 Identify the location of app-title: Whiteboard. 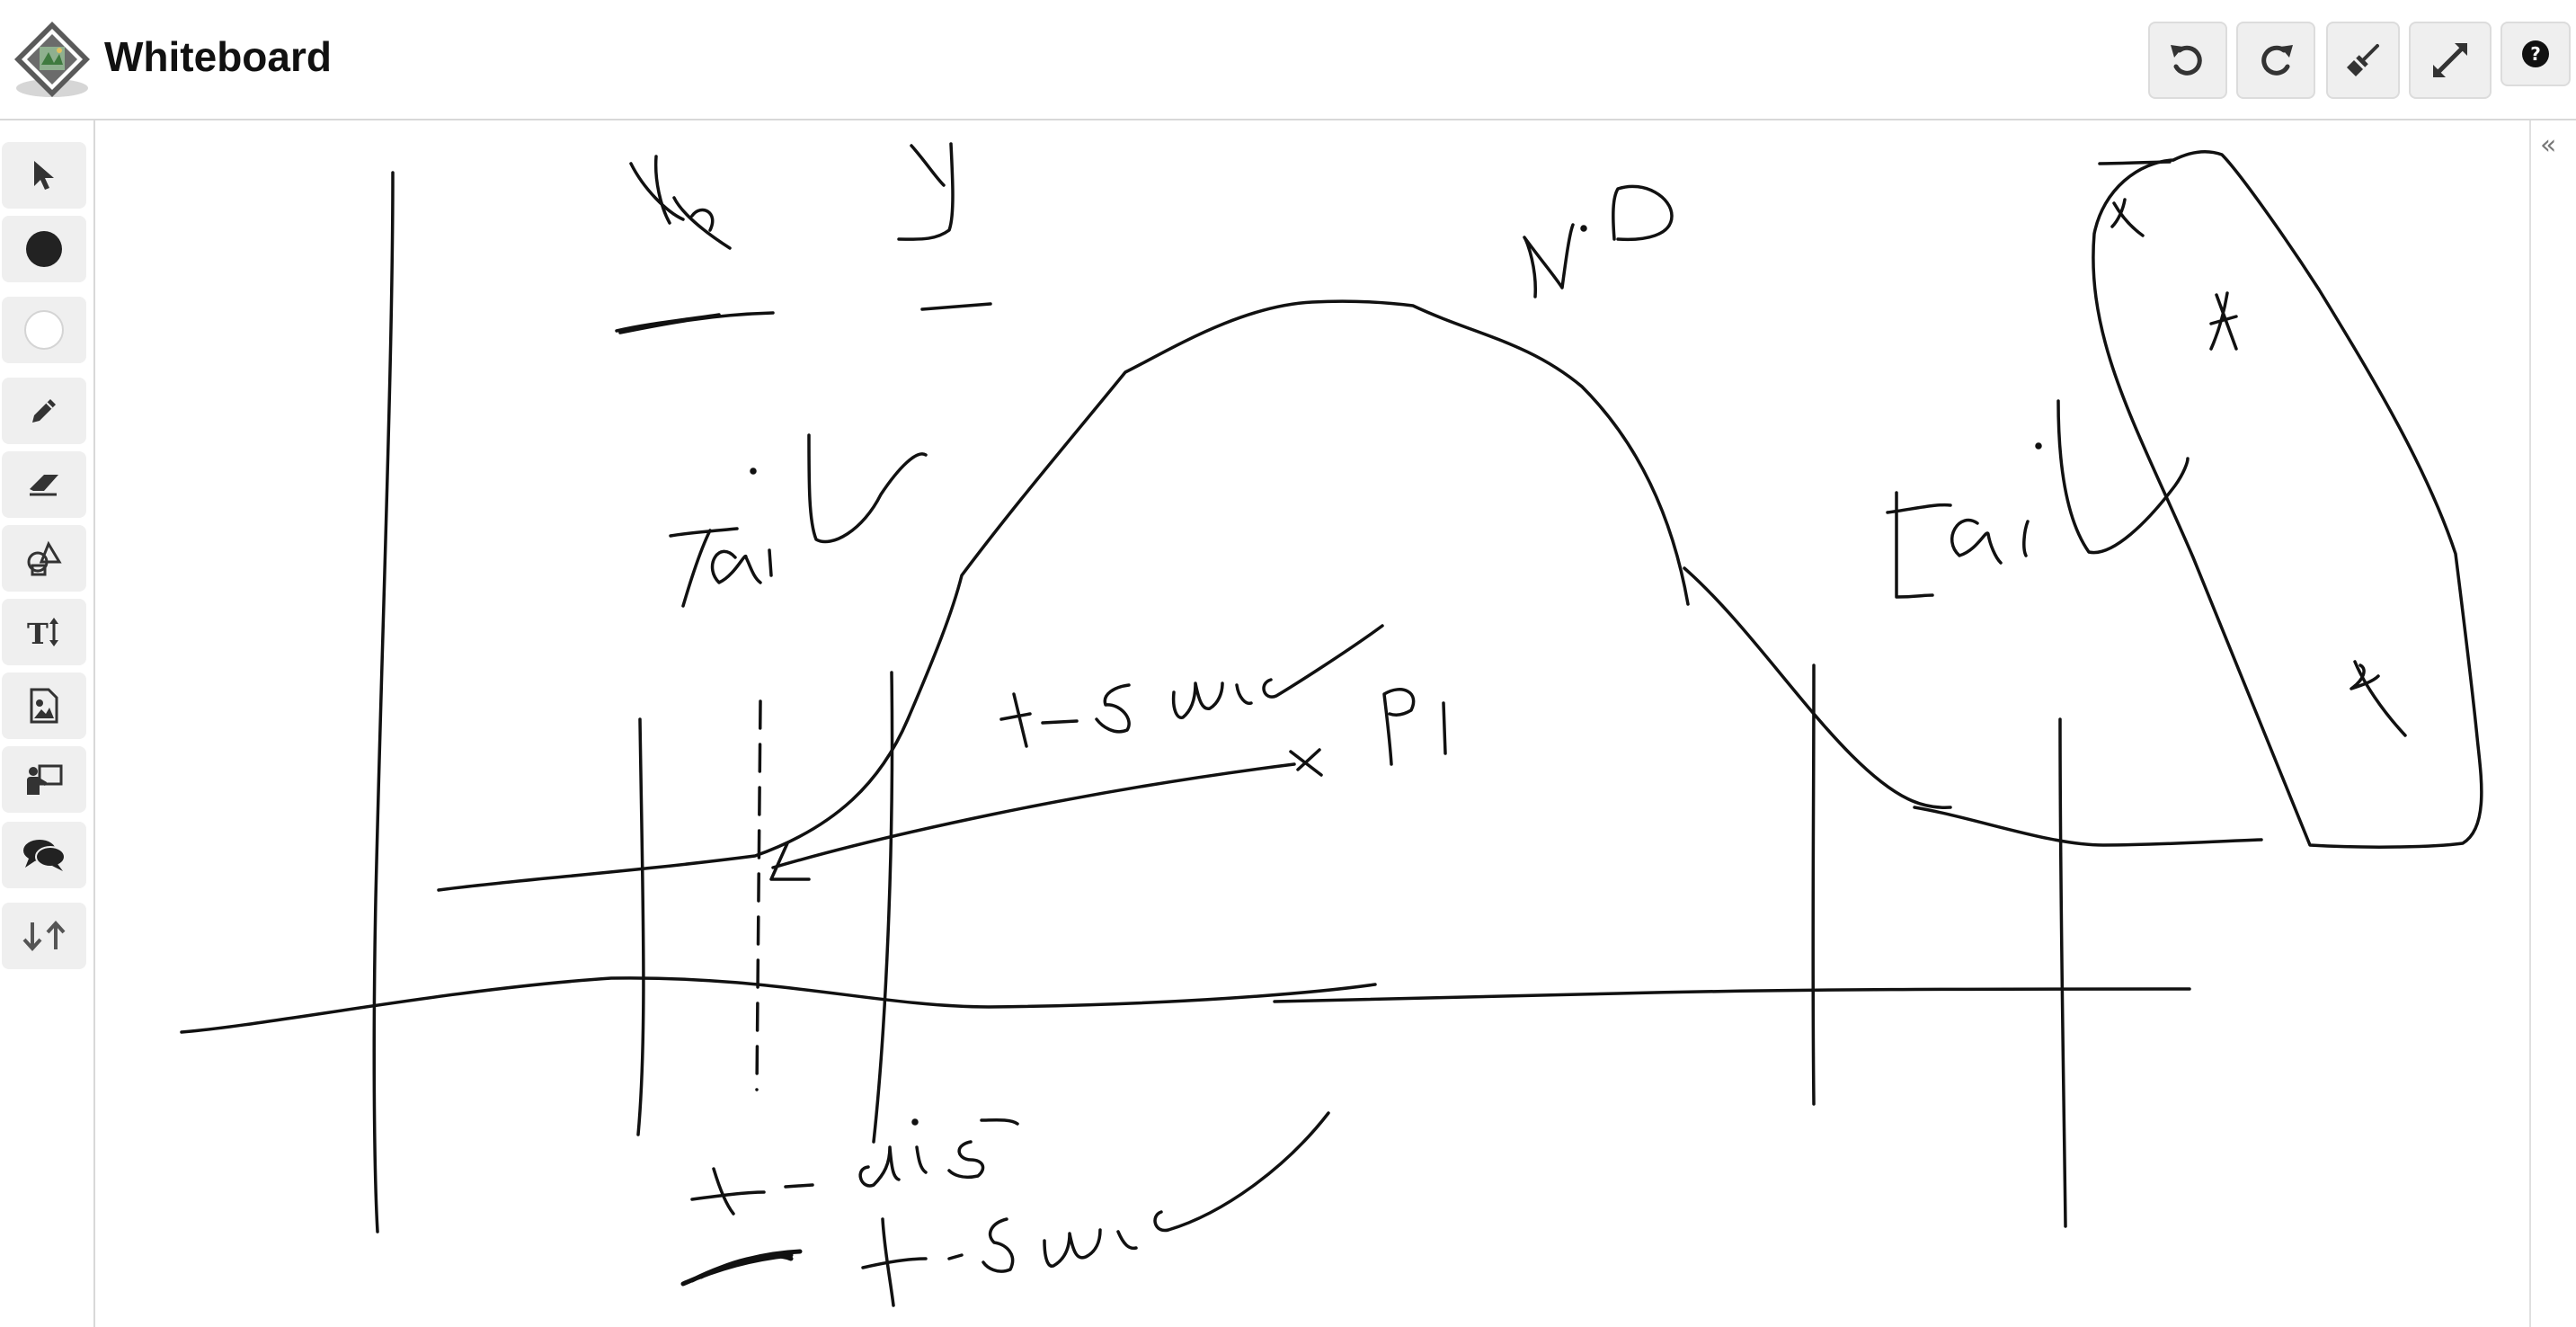
(218, 57).